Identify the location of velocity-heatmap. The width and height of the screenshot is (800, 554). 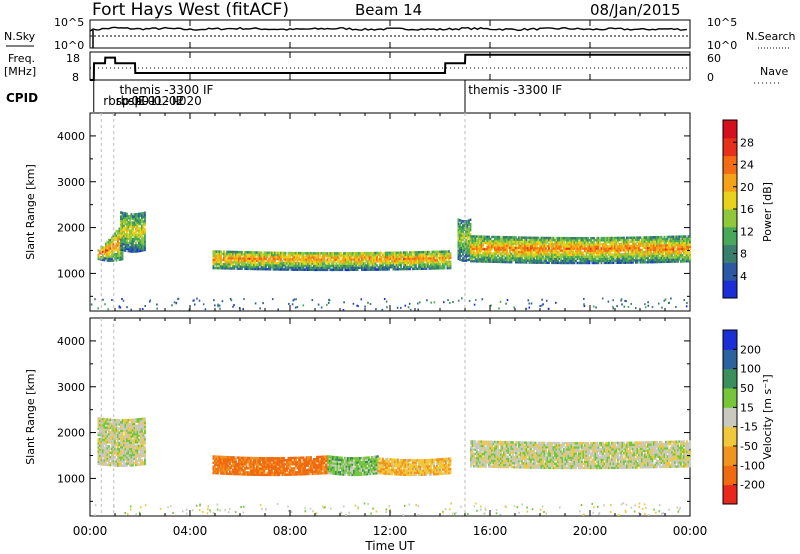
(392, 467).